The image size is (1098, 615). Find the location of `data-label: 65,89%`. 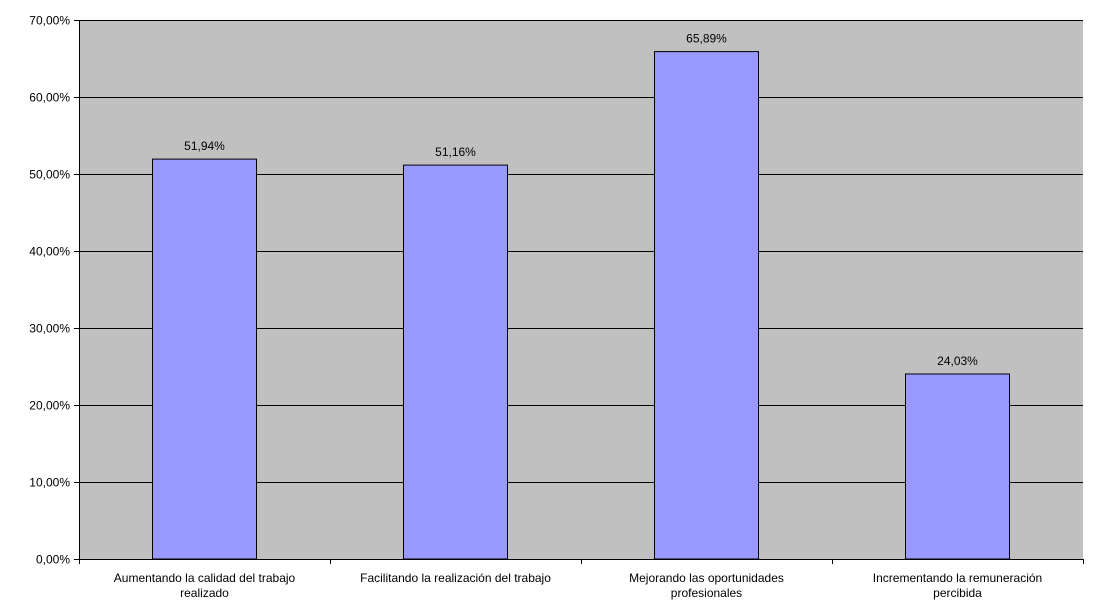

data-label: 65,89% is located at coordinates (706, 39).